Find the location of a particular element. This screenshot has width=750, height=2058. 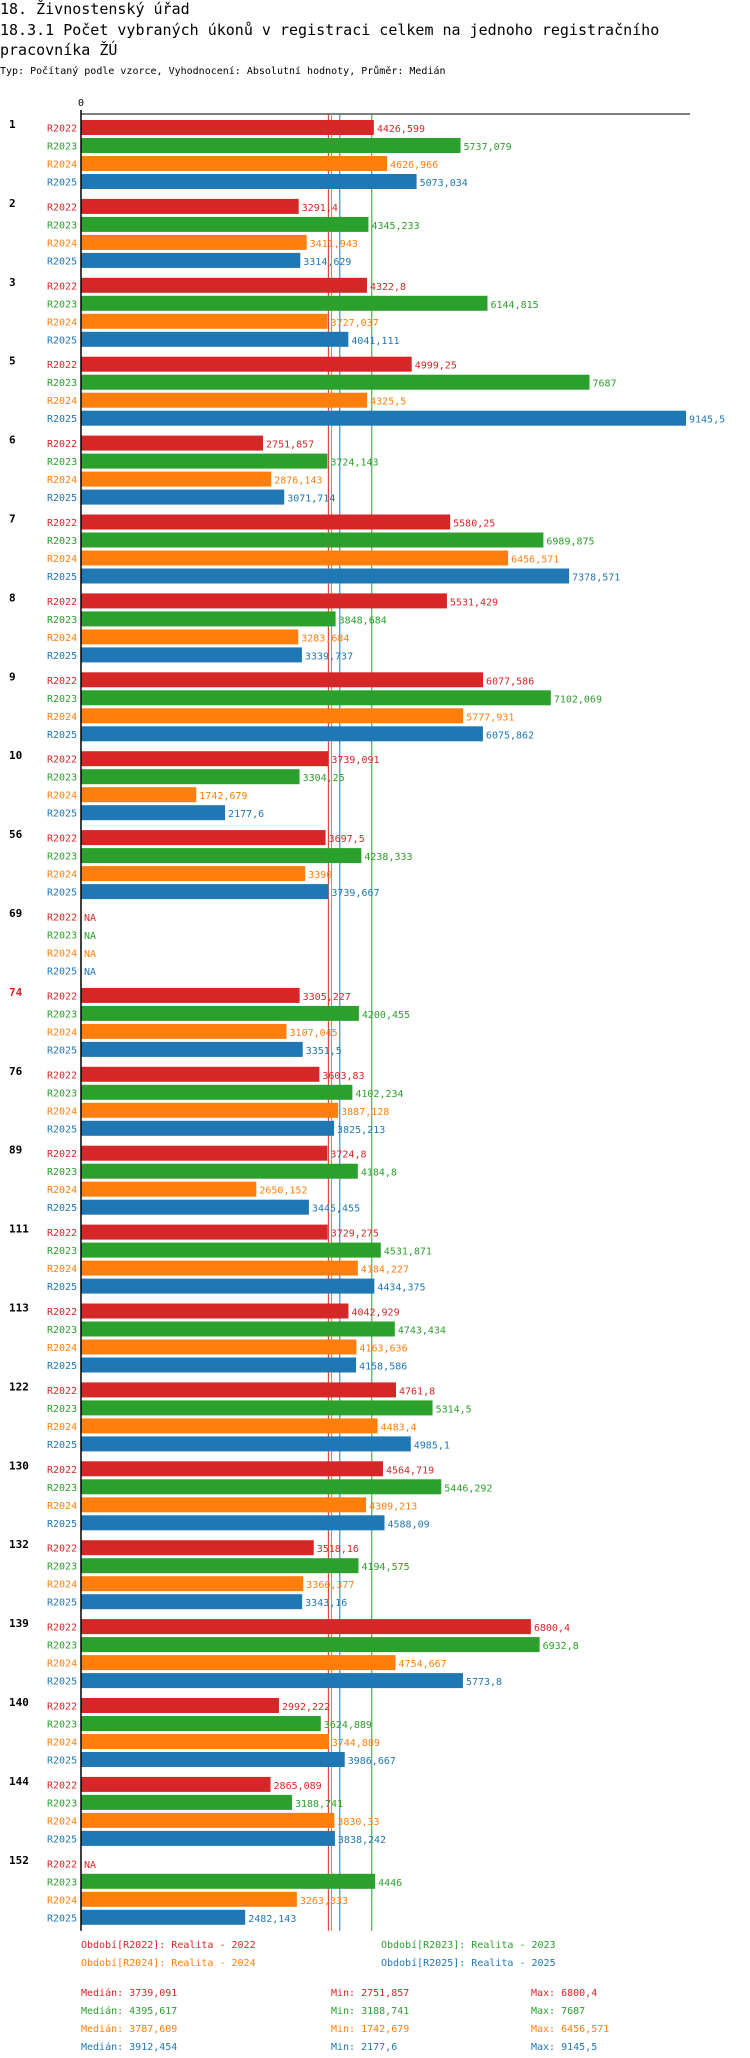

group-label: 10 is located at coordinates (15, 755).